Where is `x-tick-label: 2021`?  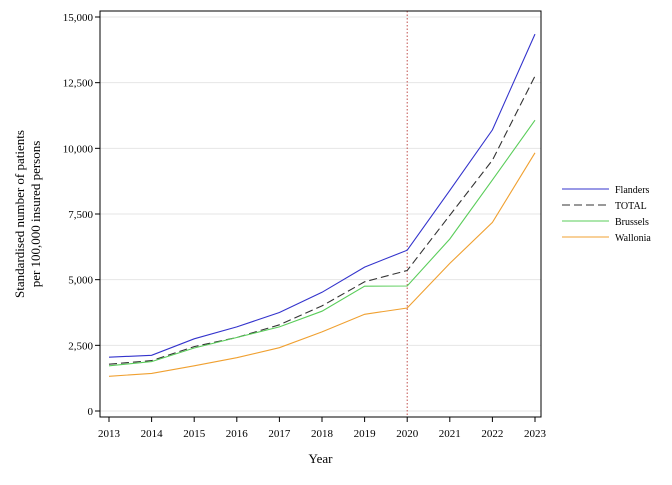
x-tick-label: 2021 is located at coordinates (450, 434).